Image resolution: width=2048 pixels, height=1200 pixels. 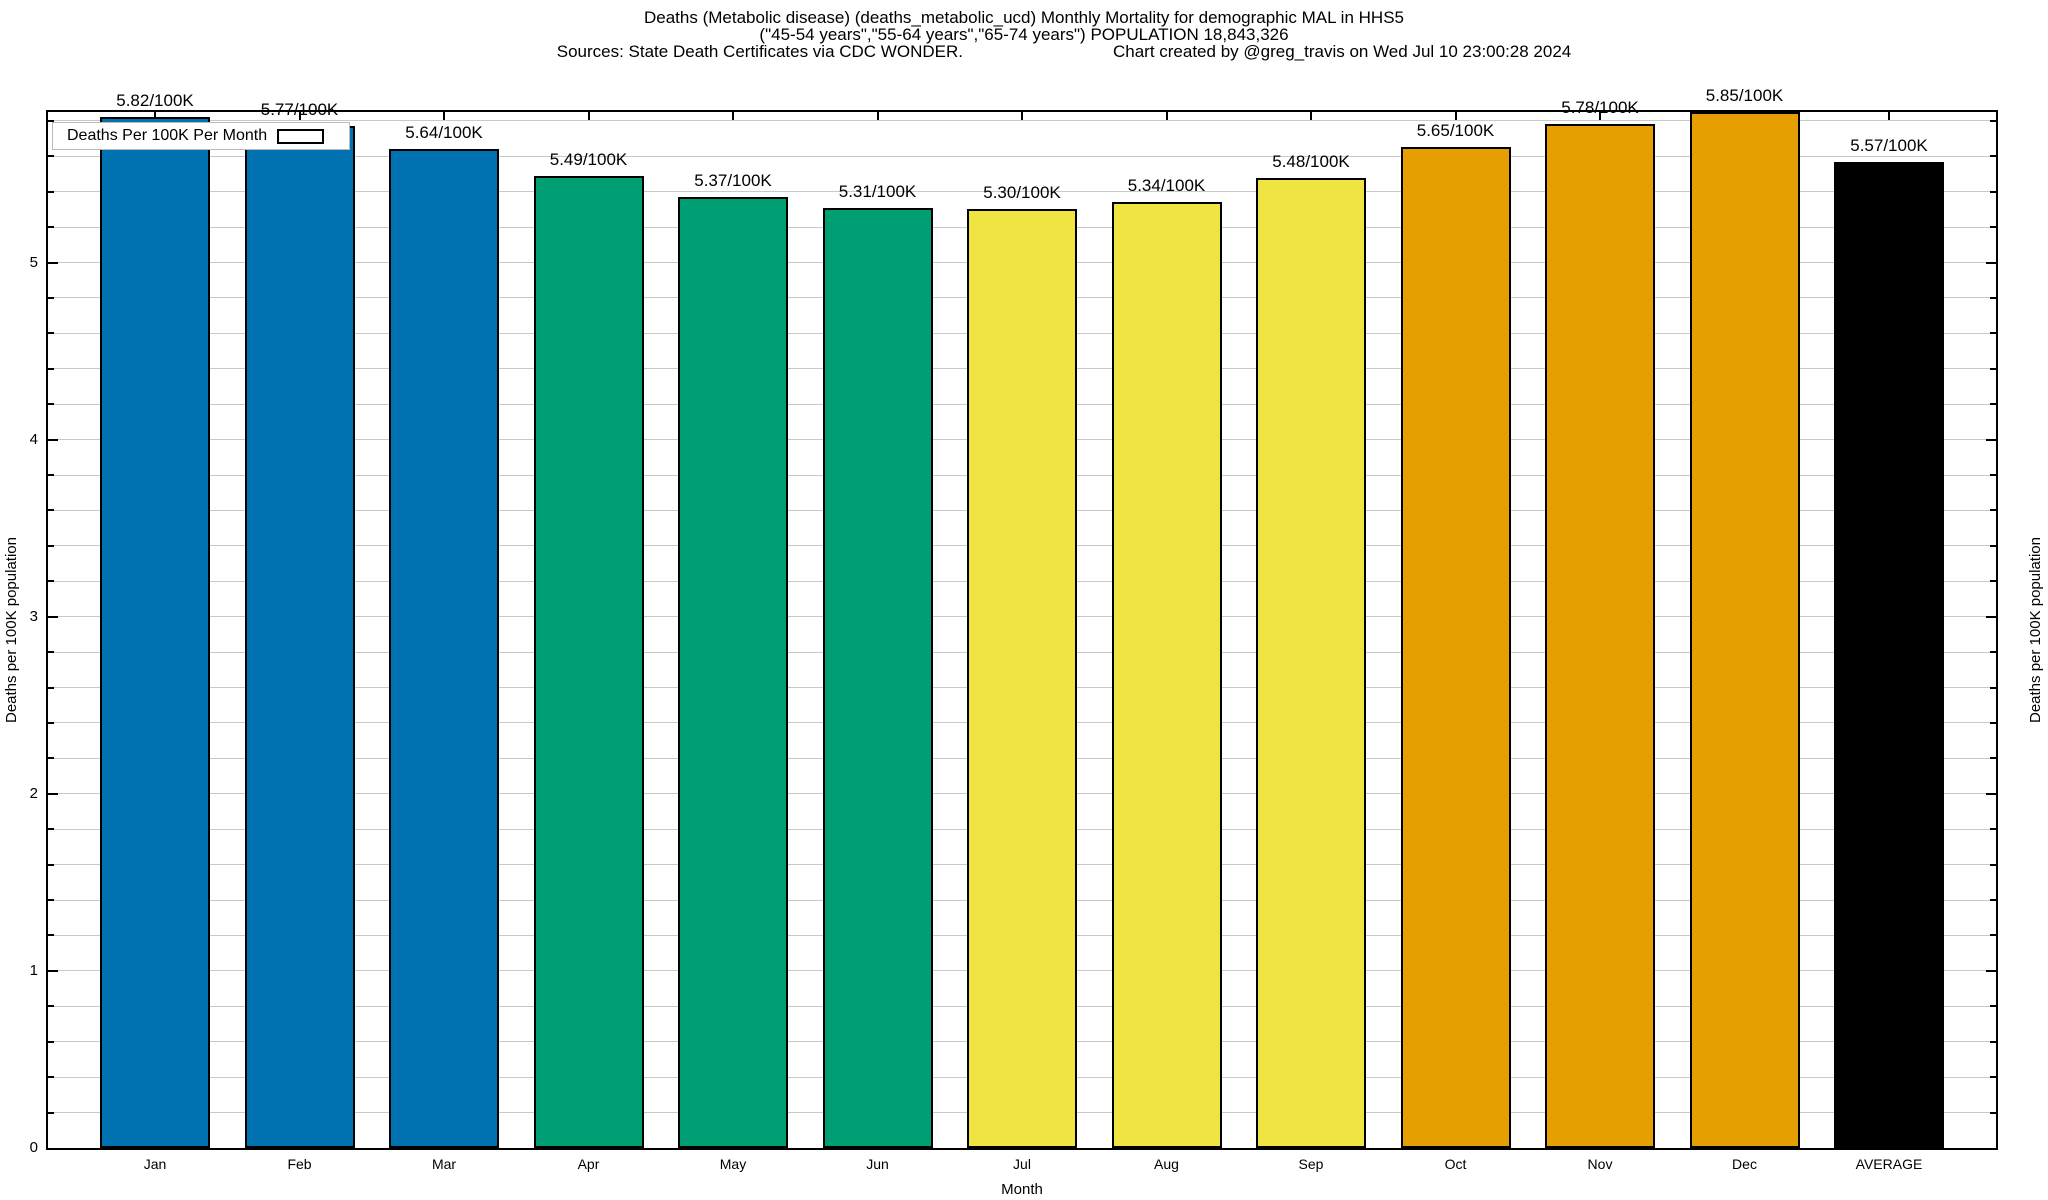 I want to click on legend-swatch-icon, so click(x=301, y=136).